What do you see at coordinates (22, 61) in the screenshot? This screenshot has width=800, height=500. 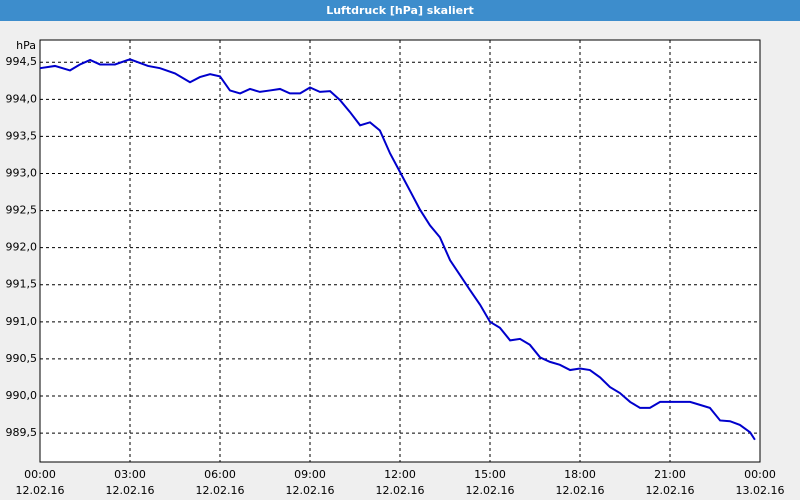 I see `y-tick-label: 994,5` at bounding box center [22, 61].